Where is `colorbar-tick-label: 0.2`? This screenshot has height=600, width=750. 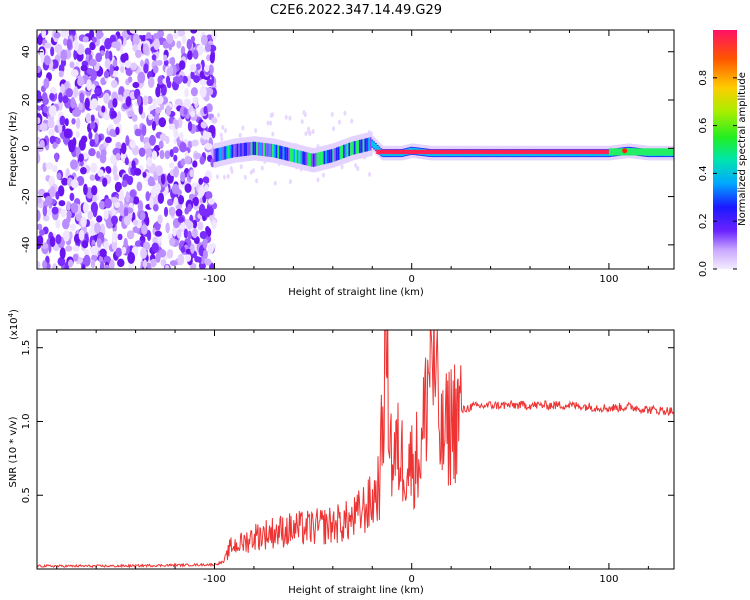
colorbar-tick-label: 0.2 is located at coordinates (703, 221).